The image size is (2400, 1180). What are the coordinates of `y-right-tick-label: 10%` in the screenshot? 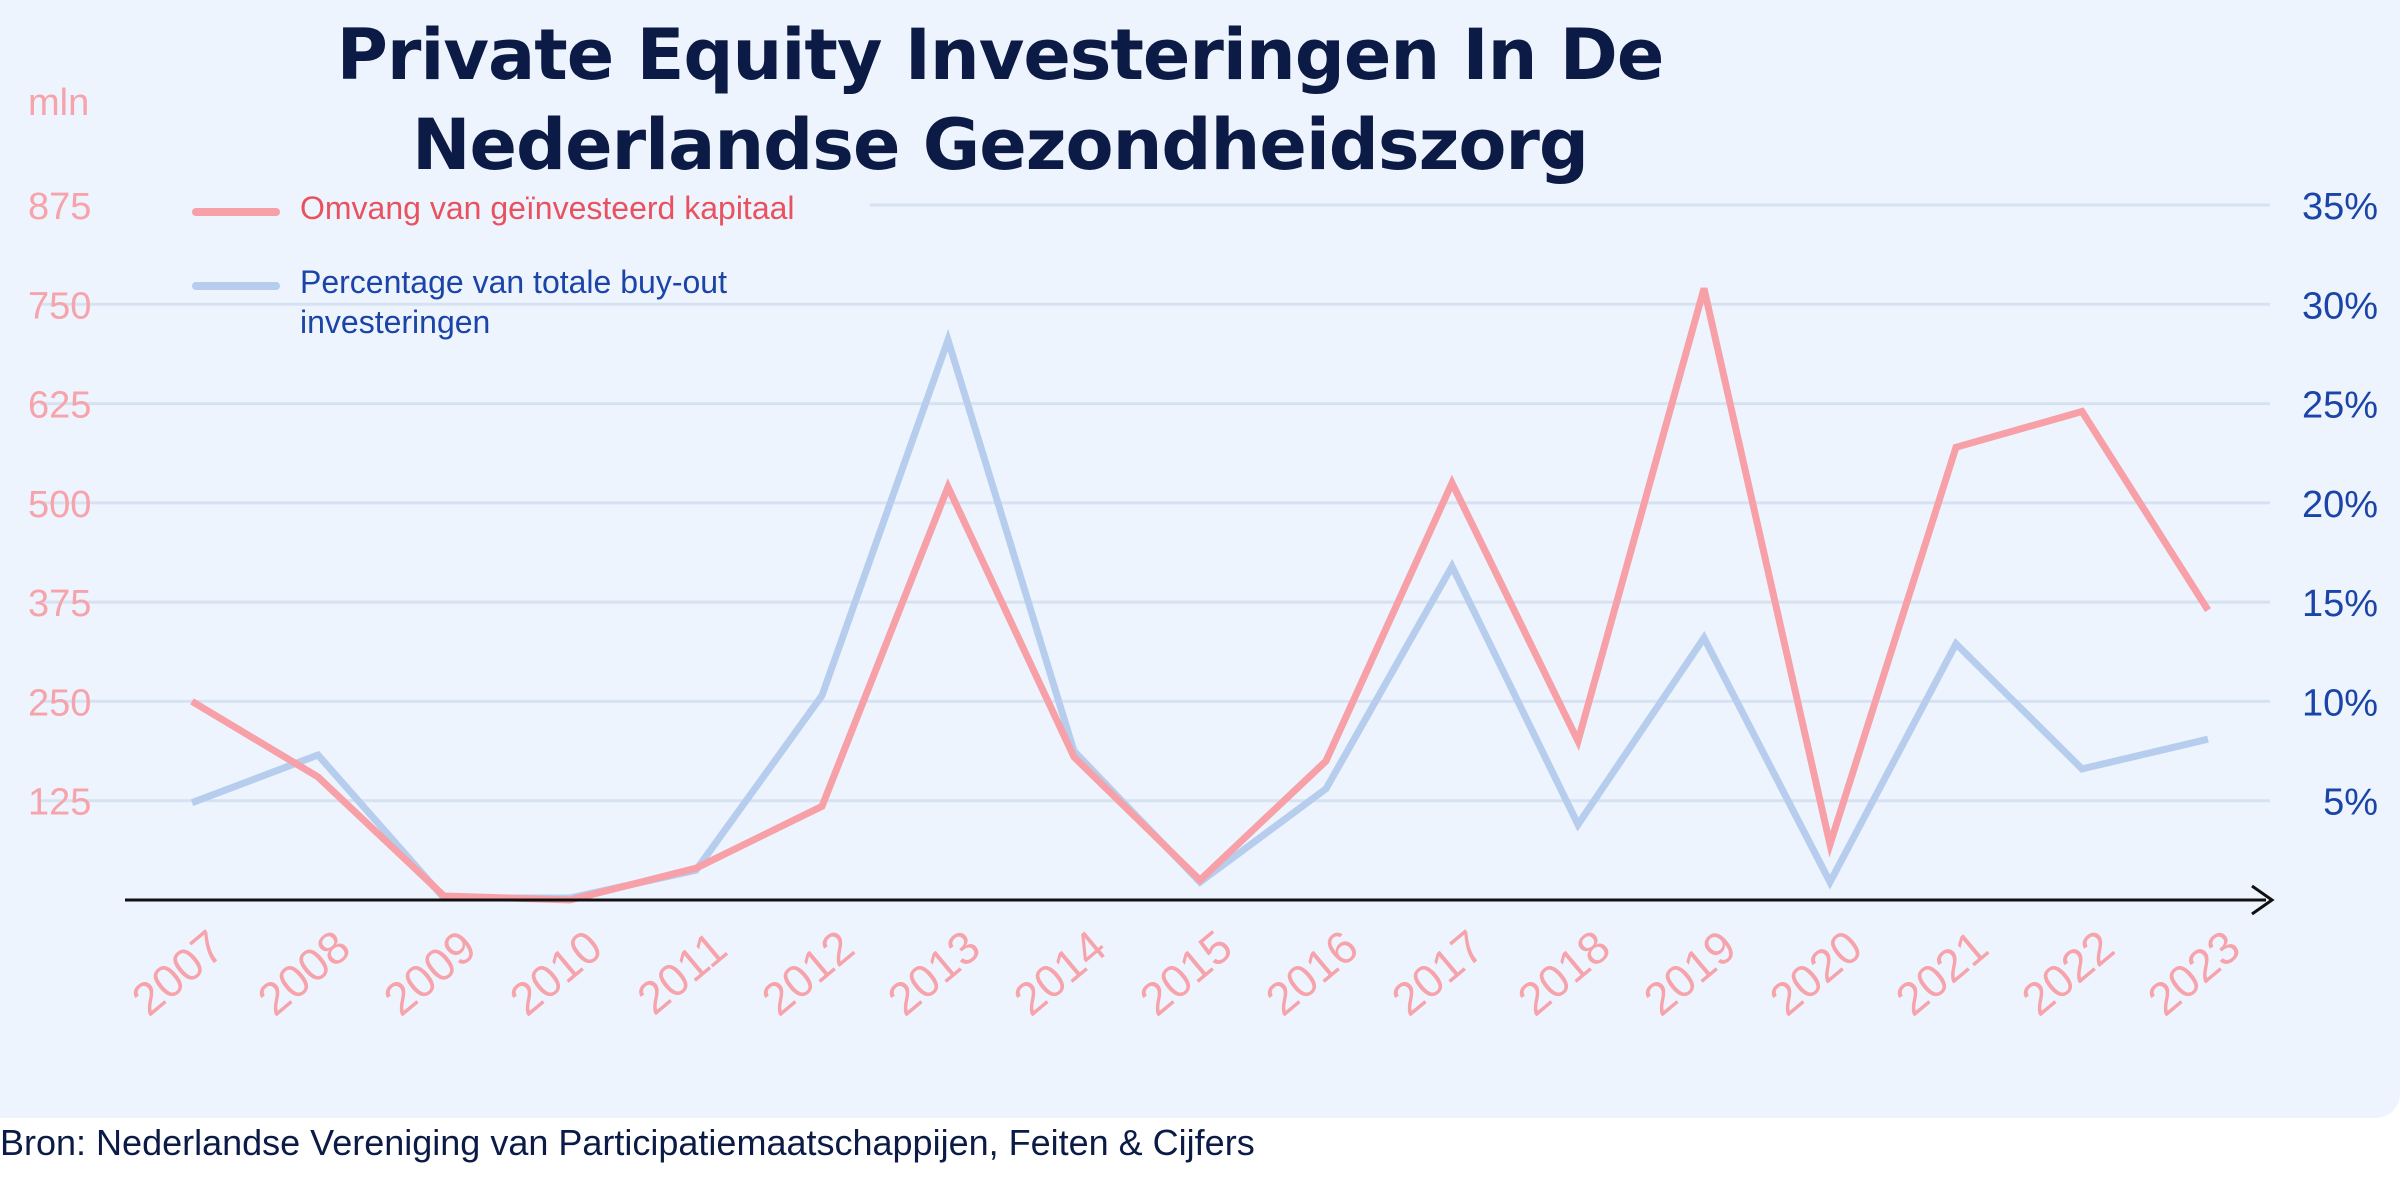 It's located at (2340, 703).